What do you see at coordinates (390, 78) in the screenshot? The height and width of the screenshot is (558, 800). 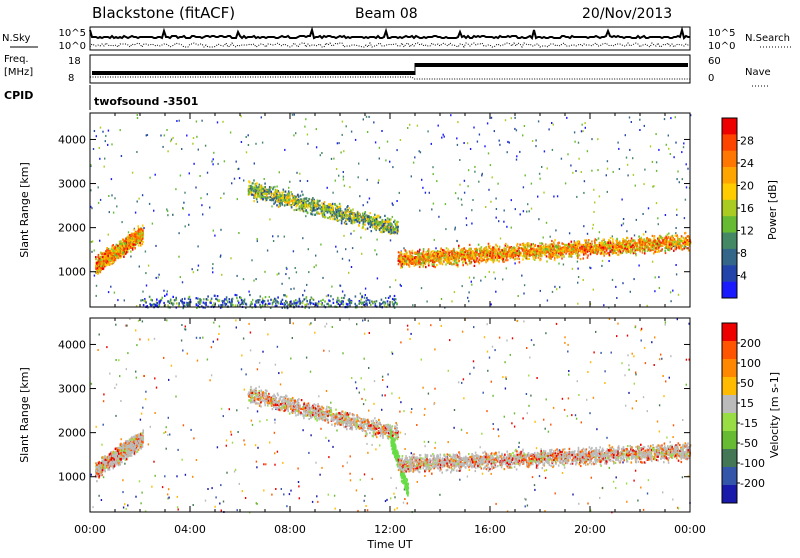 I see `nave-trace` at bounding box center [390, 78].